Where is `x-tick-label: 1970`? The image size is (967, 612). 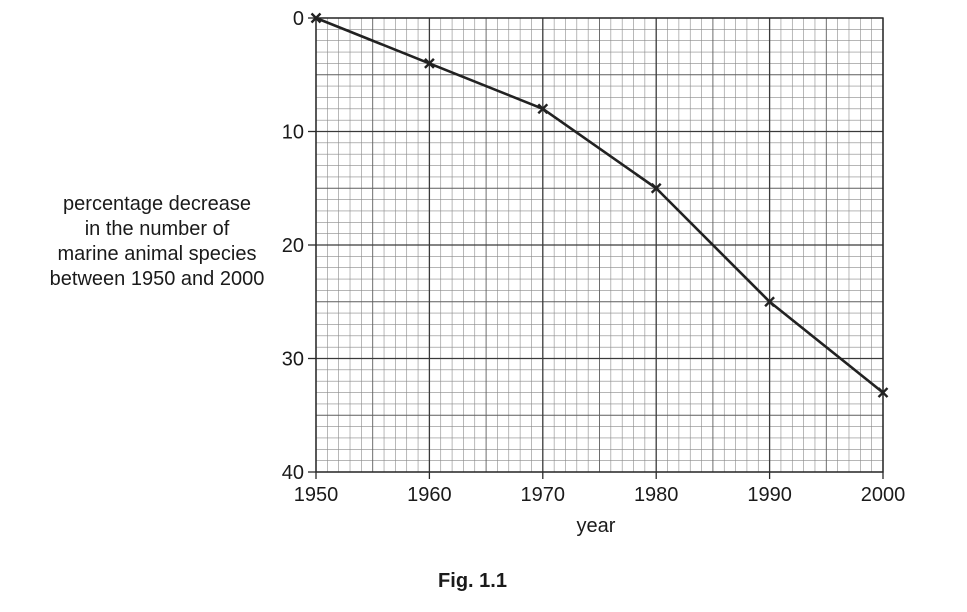
x-tick-label: 1970 is located at coordinates (543, 495).